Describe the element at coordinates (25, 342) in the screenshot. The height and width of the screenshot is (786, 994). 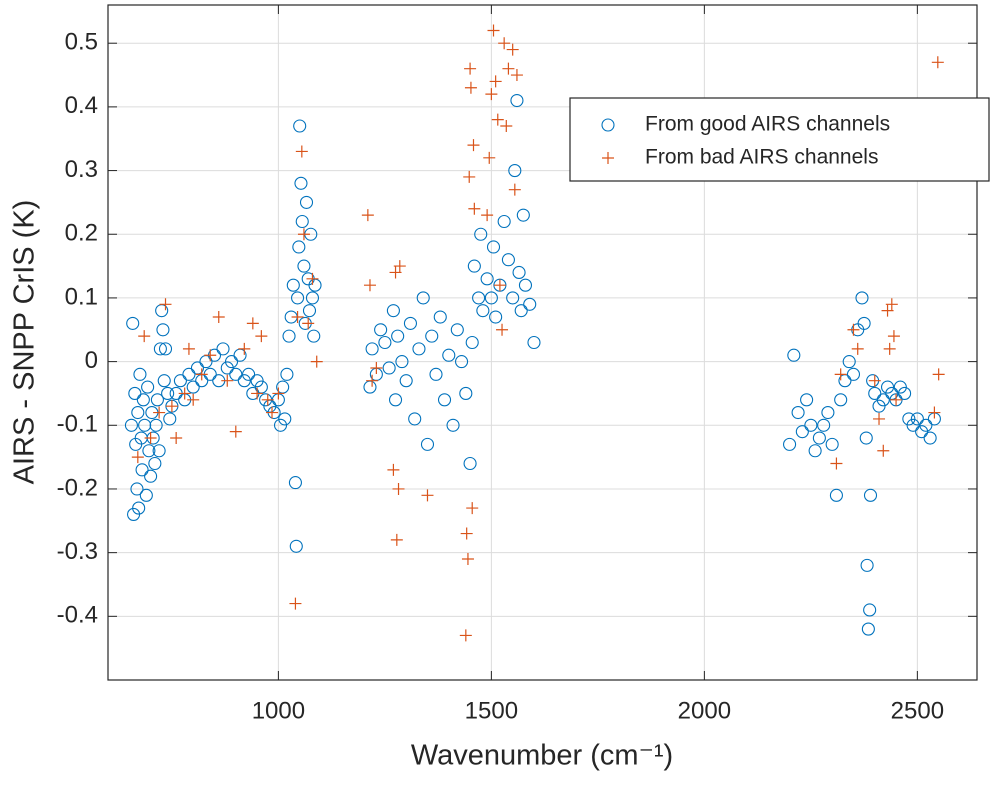
I see `y-axis-label: AIRS - SNPP CrIS (K)` at that location.